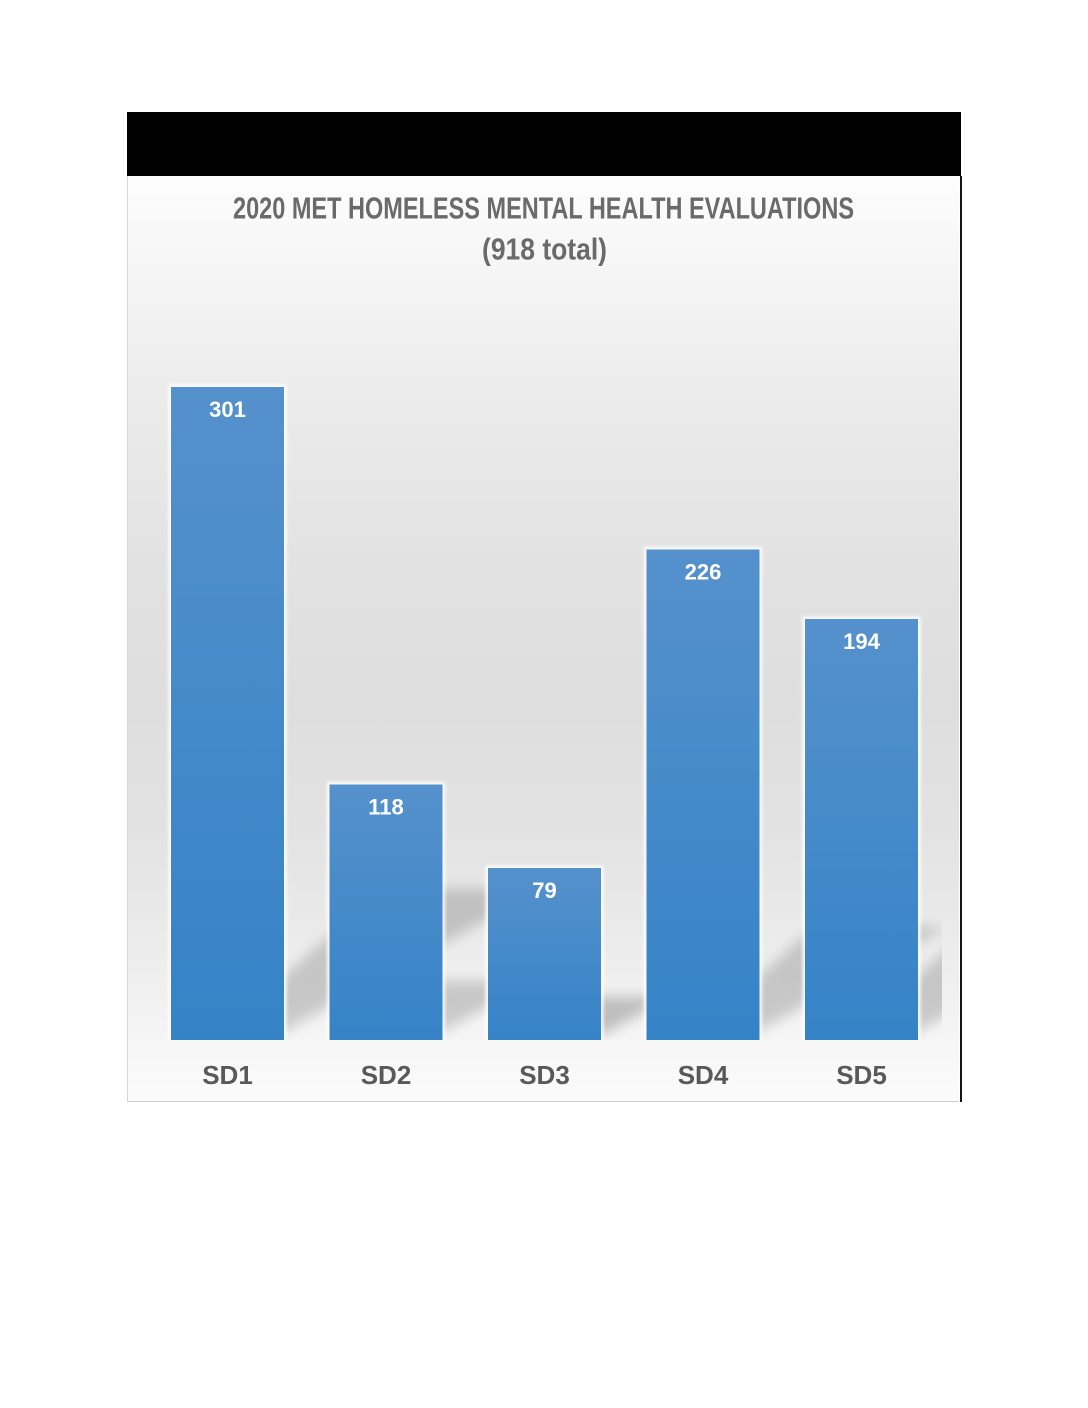  Describe the element at coordinates (703, 1075) in the screenshot. I see `svg-text: SD4` at that location.